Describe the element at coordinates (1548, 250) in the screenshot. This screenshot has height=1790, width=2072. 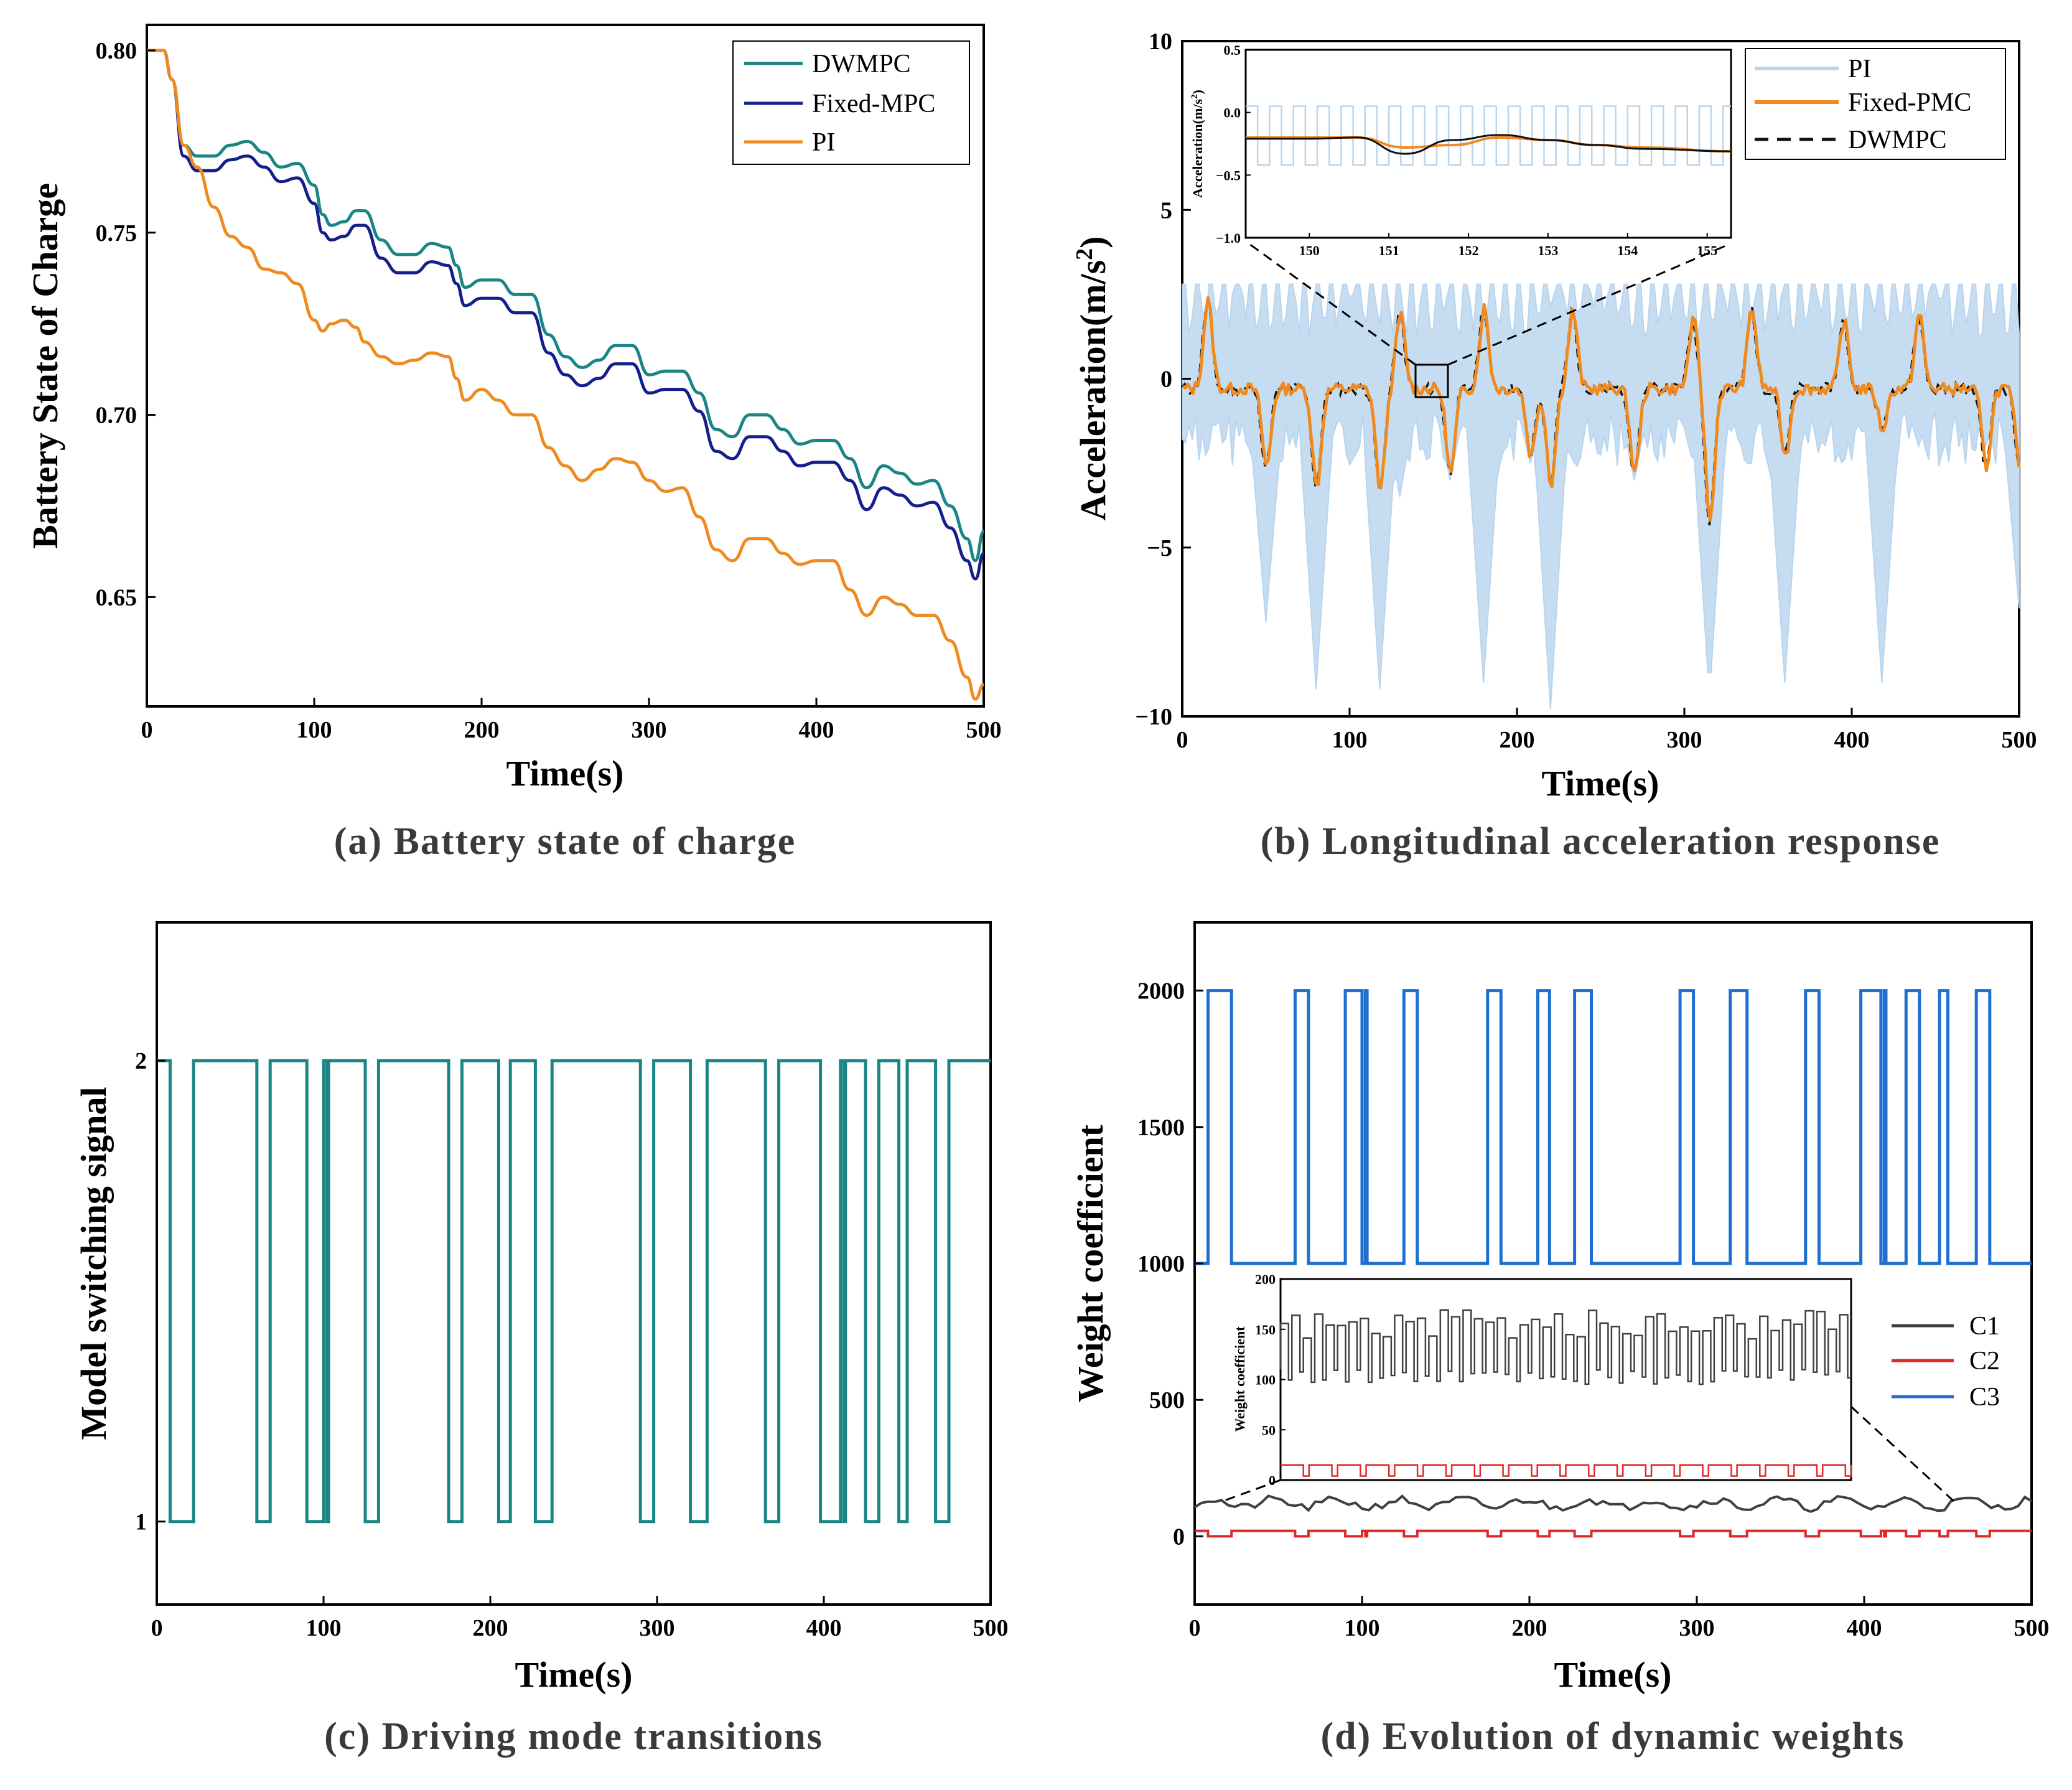
I see `x-tick-label: 153` at that location.